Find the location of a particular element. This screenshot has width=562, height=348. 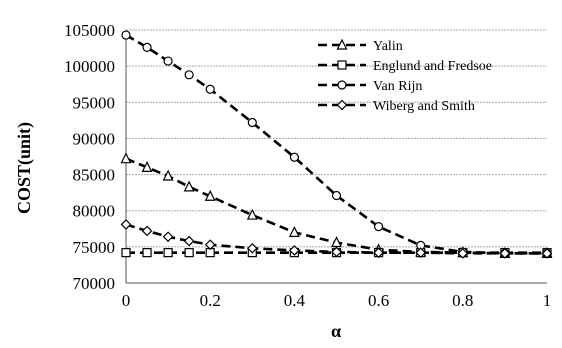

legend-label: Englund and Fredsoe is located at coordinates (432, 66).